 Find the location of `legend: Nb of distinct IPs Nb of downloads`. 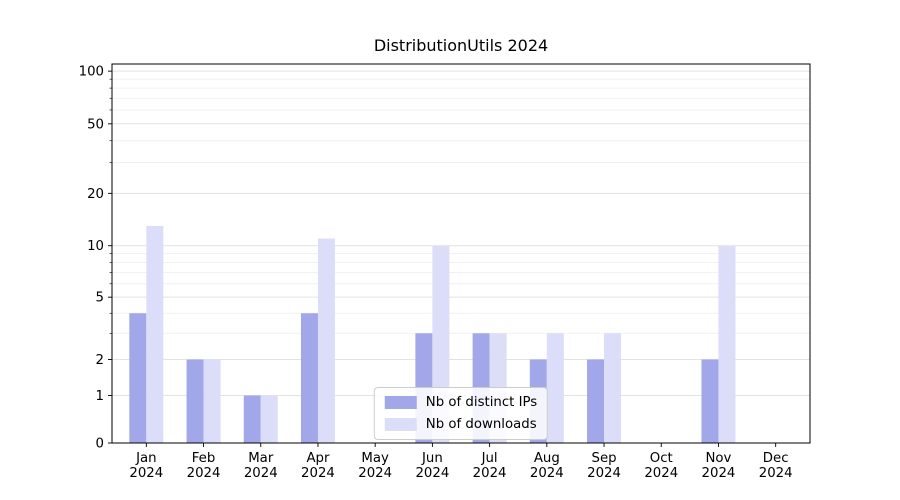

legend: Nb of distinct IPs Nb of downloads is located at coordinates (461, 413).